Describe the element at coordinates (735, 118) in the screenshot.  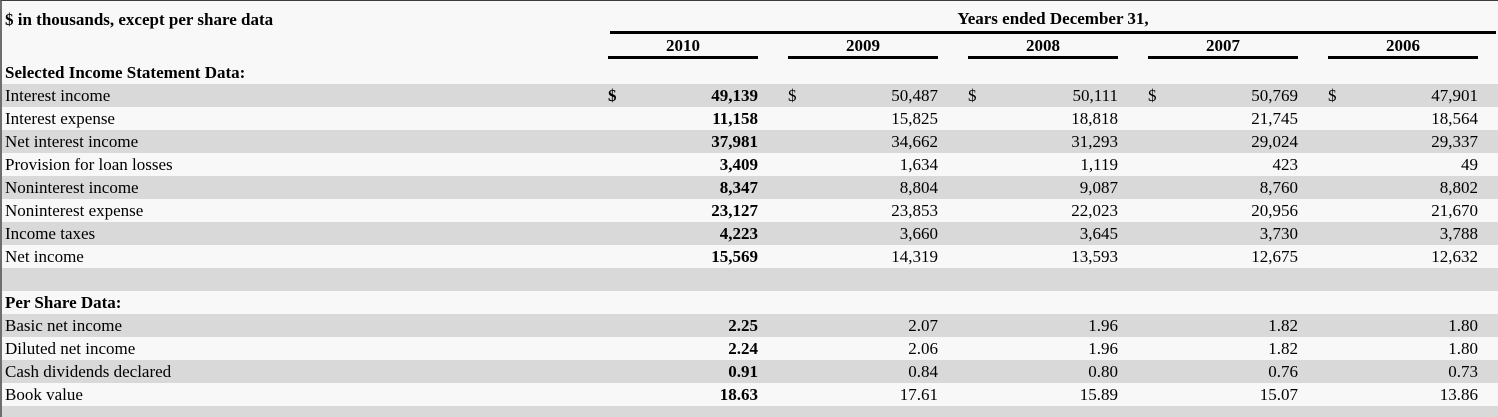
I see `value: 11,158` at that location.